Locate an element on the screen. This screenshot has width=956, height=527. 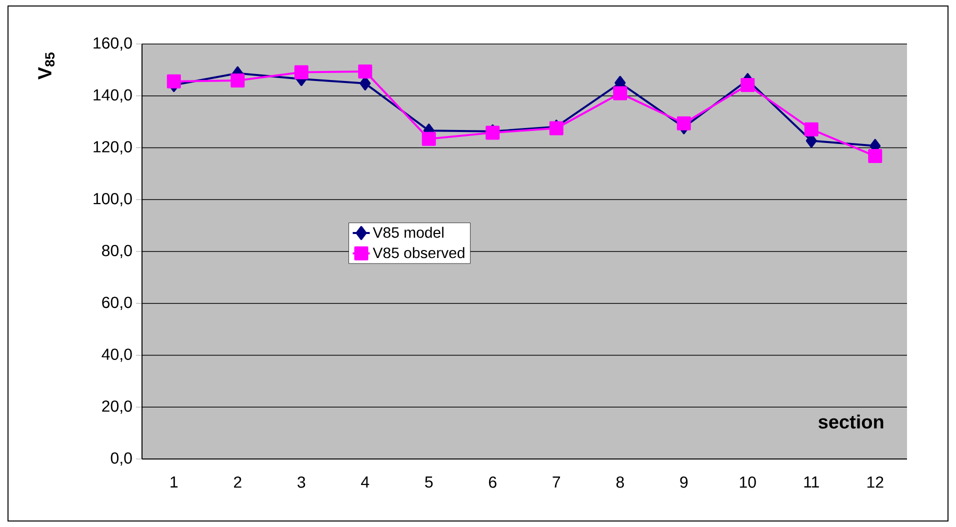
x-axis-title: section is located at coordinates (851, 421).